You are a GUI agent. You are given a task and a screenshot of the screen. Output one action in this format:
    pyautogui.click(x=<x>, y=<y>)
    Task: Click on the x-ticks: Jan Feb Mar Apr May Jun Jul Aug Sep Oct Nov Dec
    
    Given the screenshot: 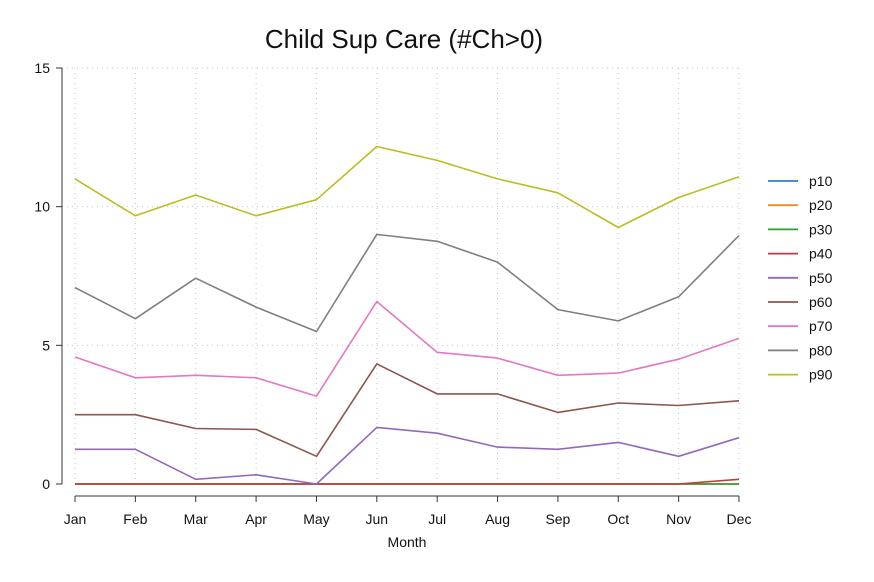 What is the action you would take?
    pyautogui.click(x=408, y=511)
    